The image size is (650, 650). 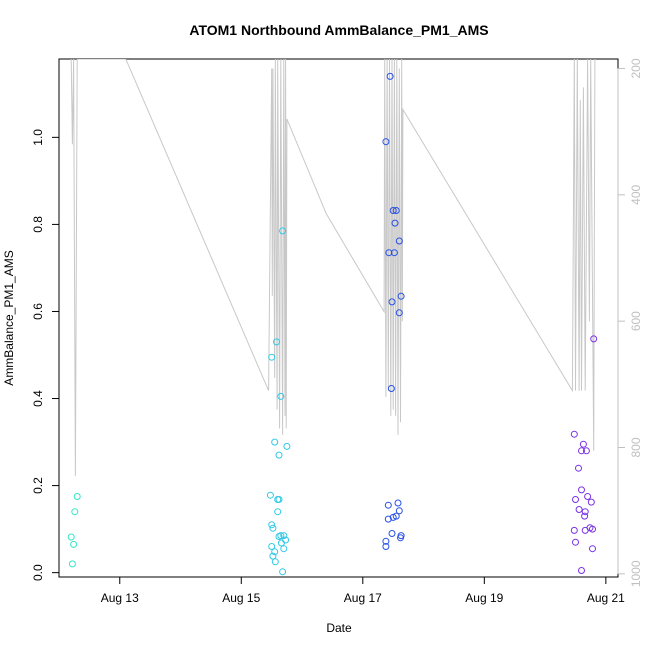 I want to click on y2-tick-label: 200, so click(x=636, y=68).